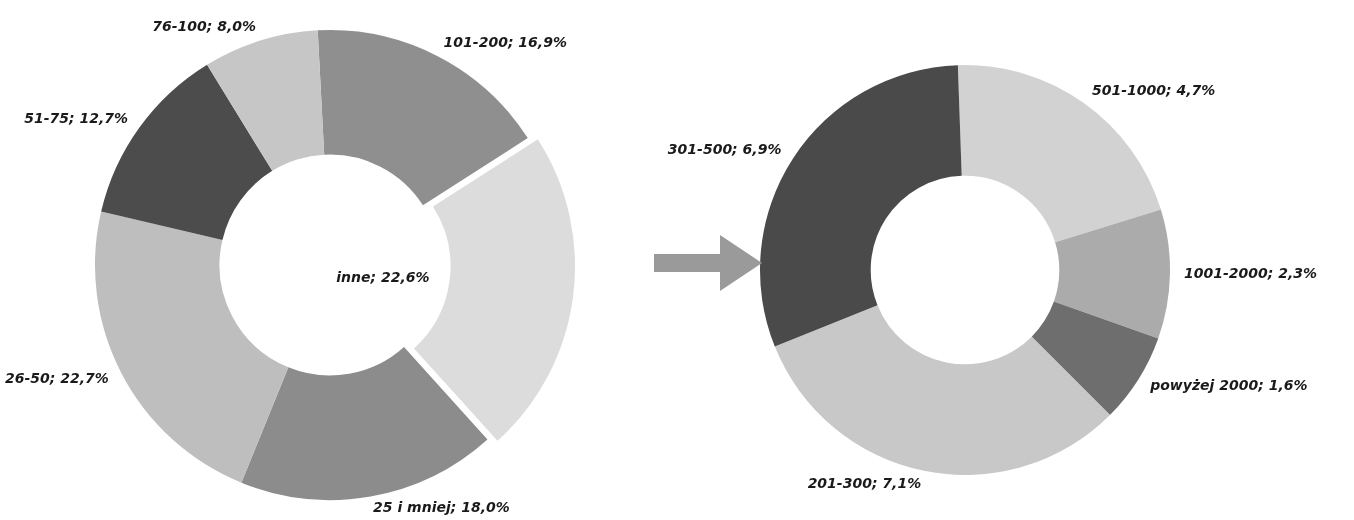 The height and width of the screenshot is (520, 1354). I want to click on slice-label: 1001-2000; 2,3%, so click(1250, 273).